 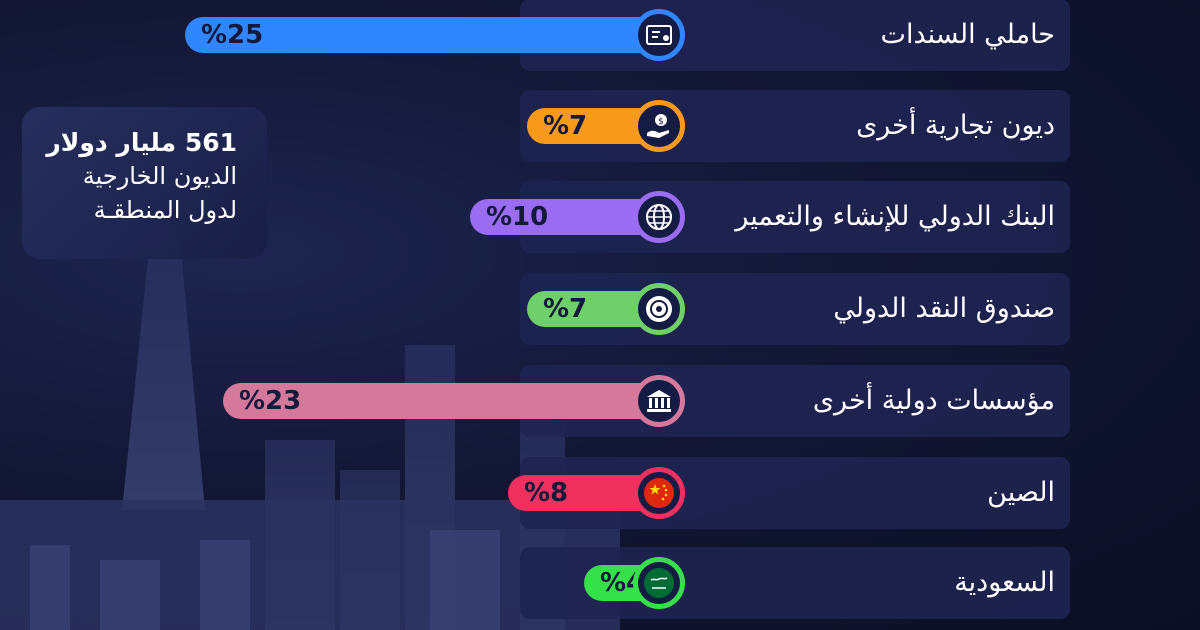 I want to click on category-icon-badge: $, so click(x=659, y=126).